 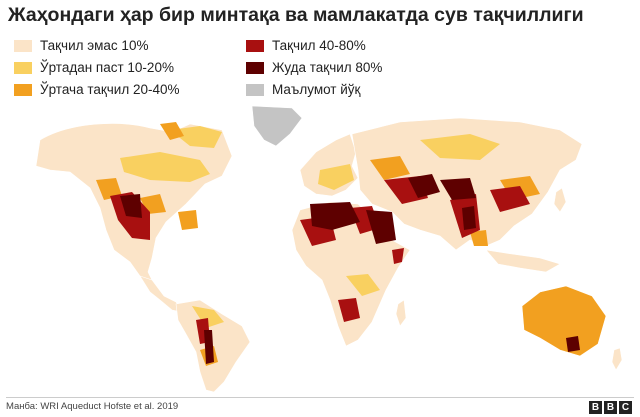 What do you see at coordinates (327, 67) in the screenshot?
I see `legend-label: Жуда тақчил 80%` at bounding box center [327, 67].